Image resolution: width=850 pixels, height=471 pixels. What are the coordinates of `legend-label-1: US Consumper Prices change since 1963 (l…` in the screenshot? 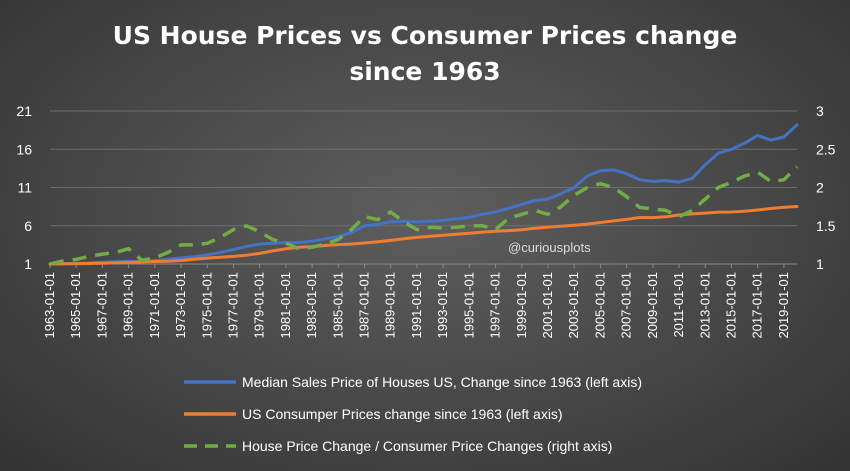 It's located at (402, 414).